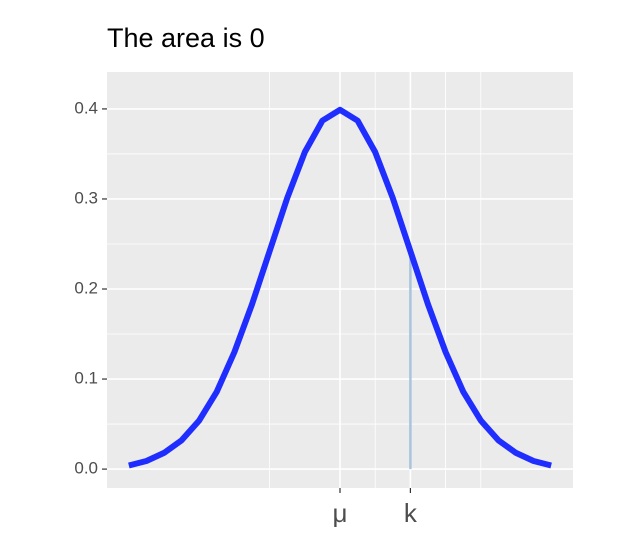 This screenshot has width=636, height=556. Describe the element at coordinates (186, 38) in the screenshot. I see `chart-title: The area is 0` at that location.